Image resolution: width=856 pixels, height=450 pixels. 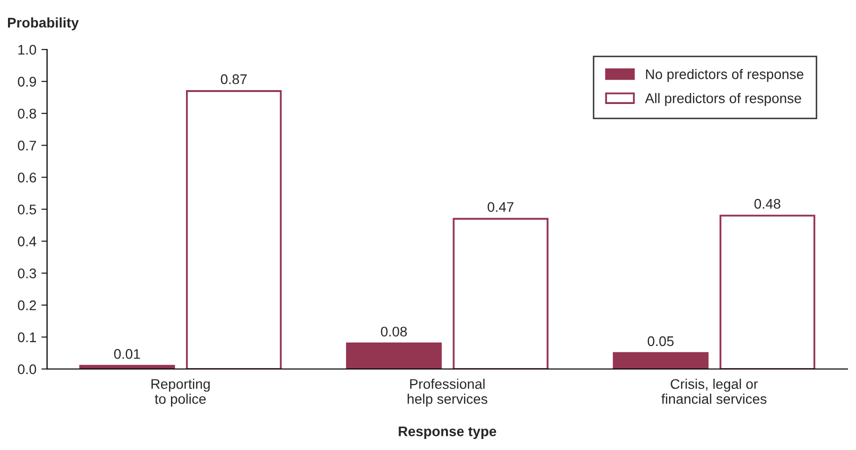 I want to click on y-tick-label: 0.9, so click(x=27, y=81).